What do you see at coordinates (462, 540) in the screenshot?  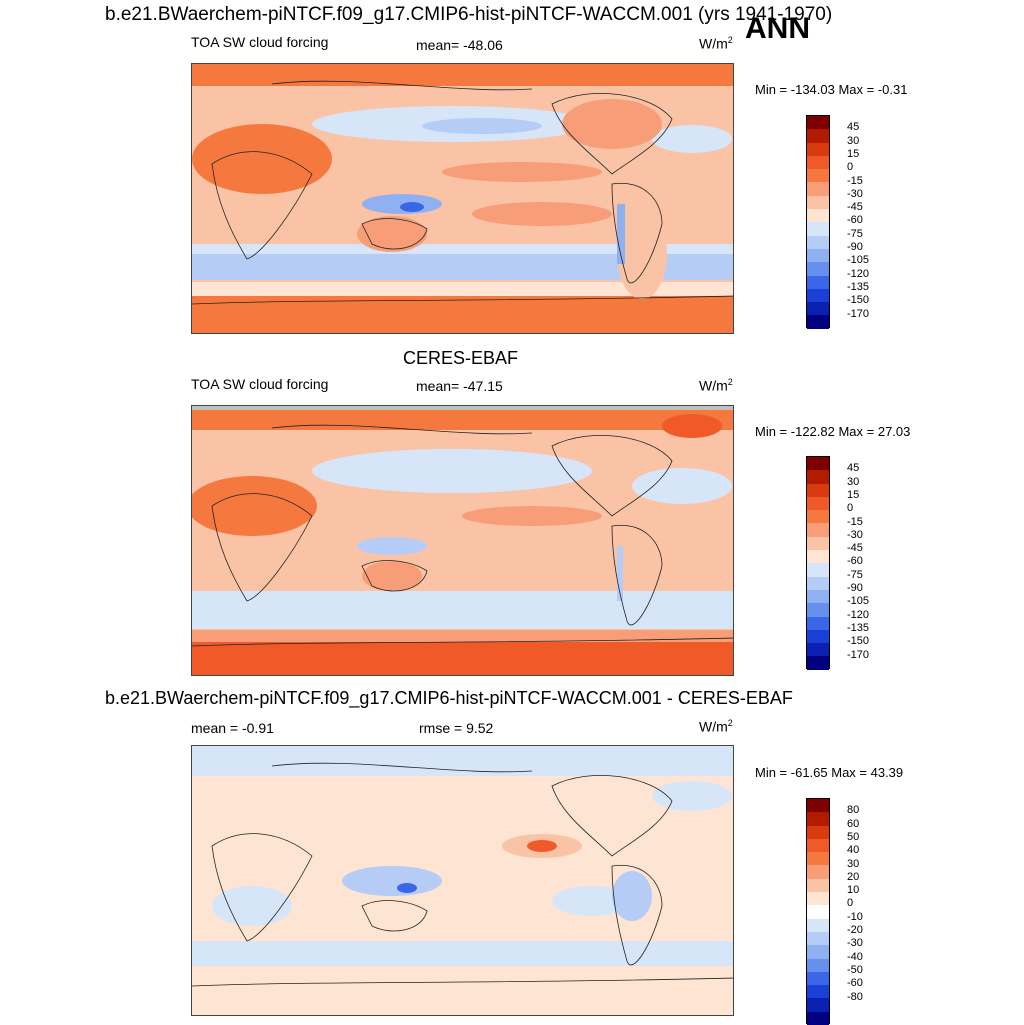 I see `panel2-map` at bounding box center [462, 540].